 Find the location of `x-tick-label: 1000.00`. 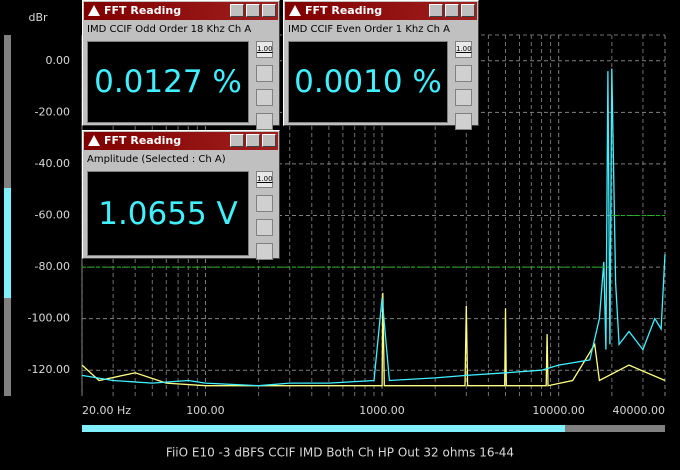

x-tick-label: 1000.00 is located at coordinates (382, 410).